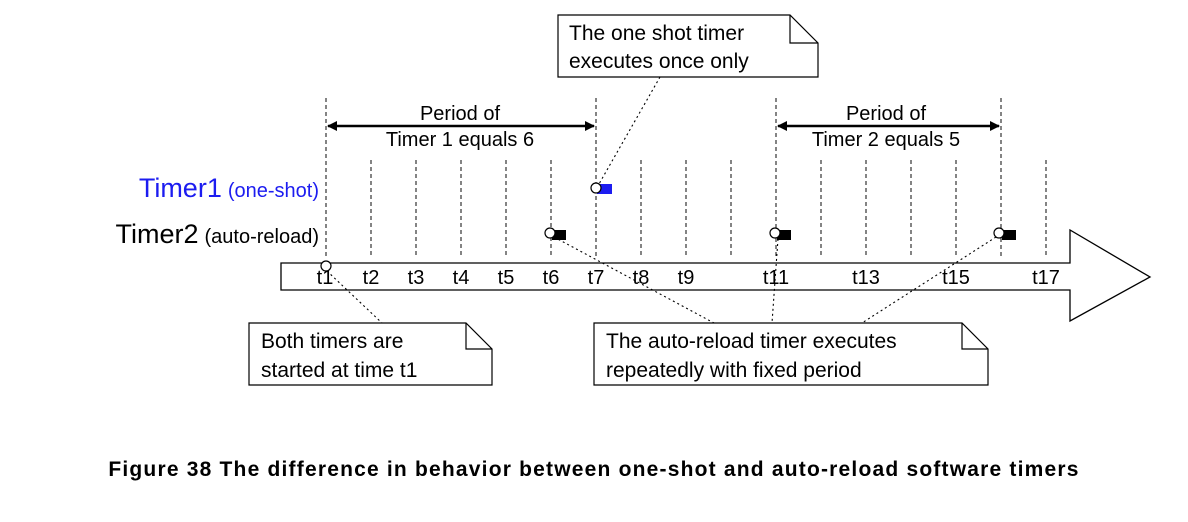 This screenshot has height=522, width=1188. Describe the element at coordinates (641, 278) in the screenshot. I see `tick-label: t8` at that location.